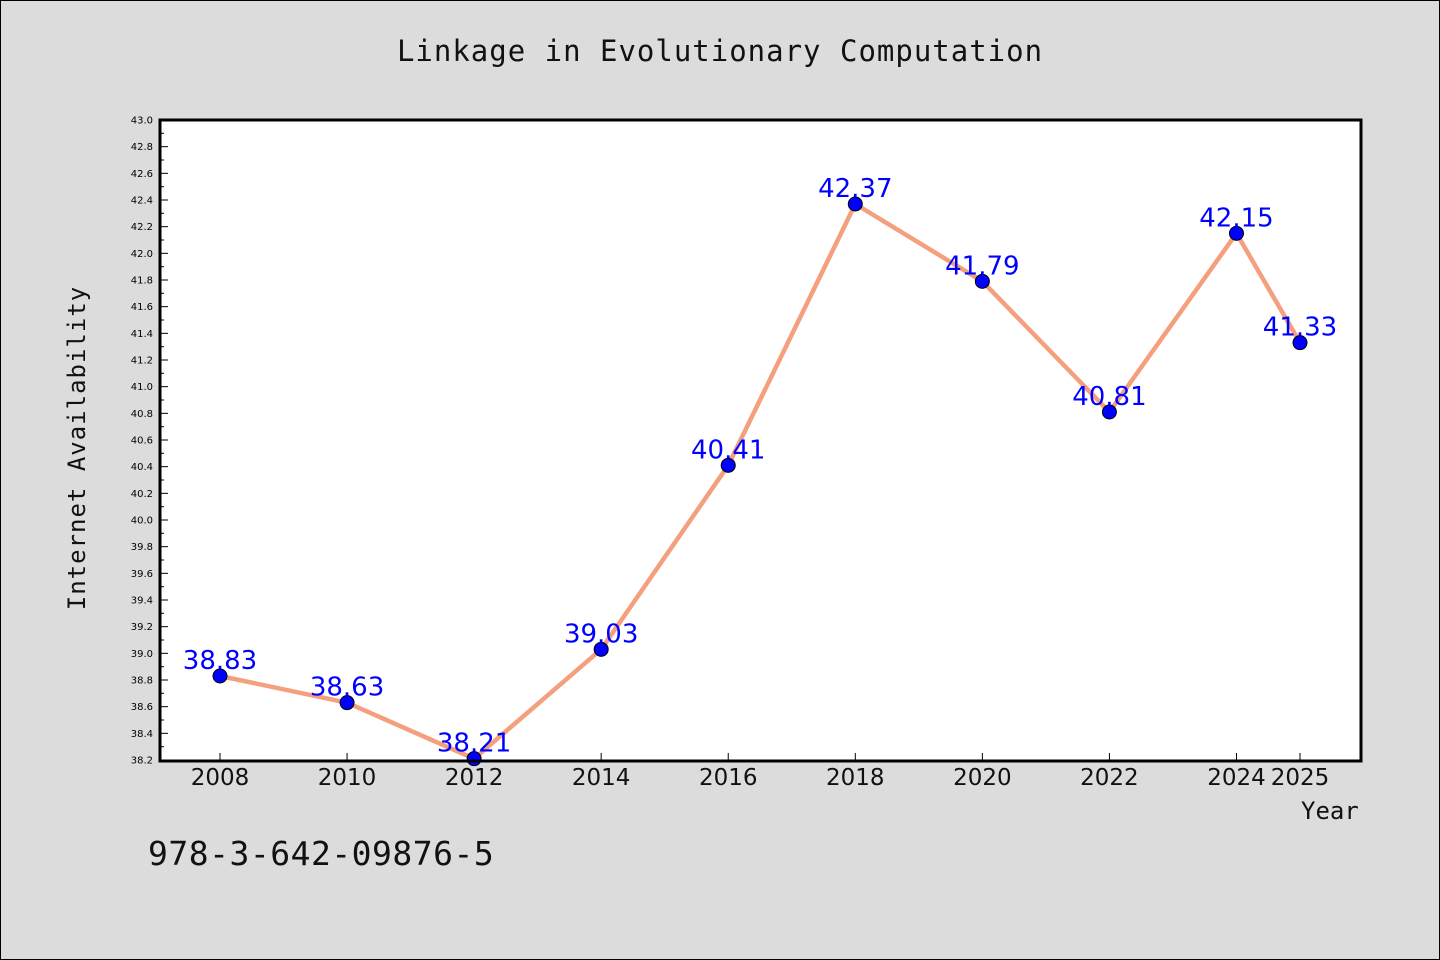 Image resolution: width=1440 pixels, height=960 pixels. Describe the element at coordinates (474, 778) in the screenshot. I see `x-tick-label: 2012` at that location.